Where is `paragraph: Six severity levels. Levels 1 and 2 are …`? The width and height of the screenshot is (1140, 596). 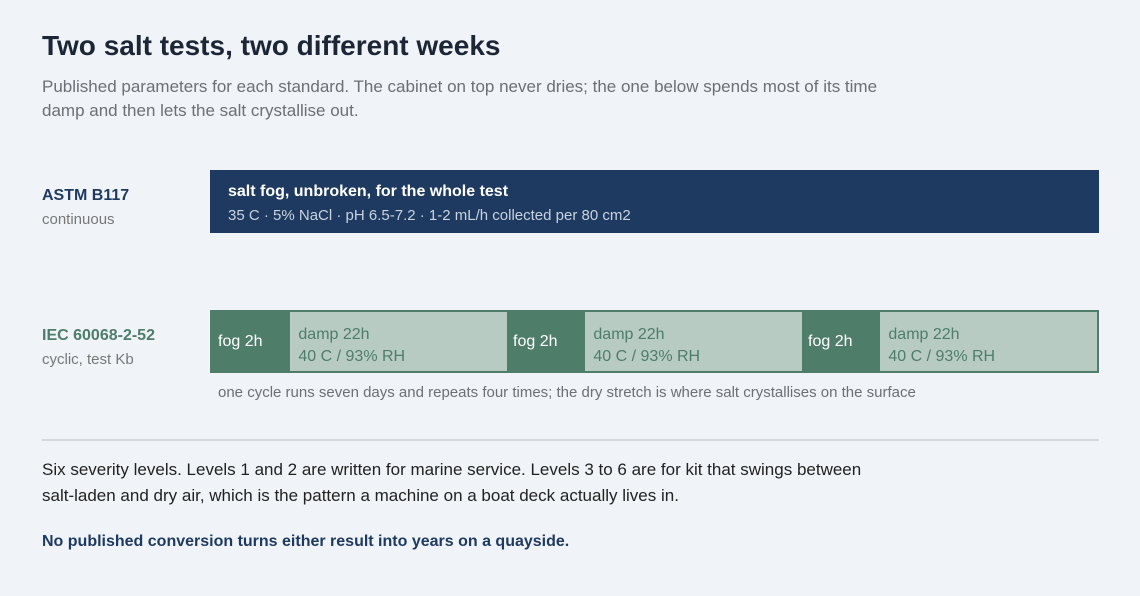
paragraph: Six severity levels. Levels 1 and 2 are … is located at coordinates (452, 482).